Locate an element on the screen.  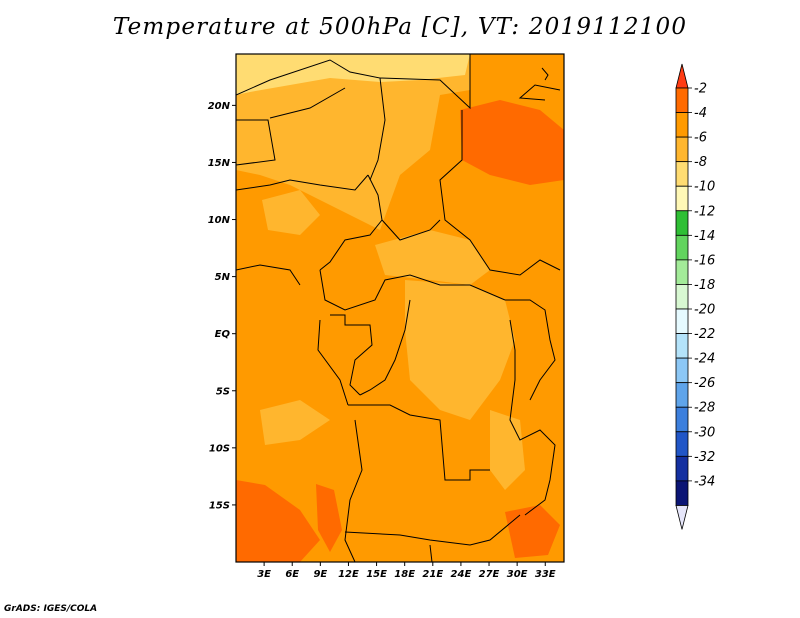
field-band-4-southwest is located at coordinates (278, 521).